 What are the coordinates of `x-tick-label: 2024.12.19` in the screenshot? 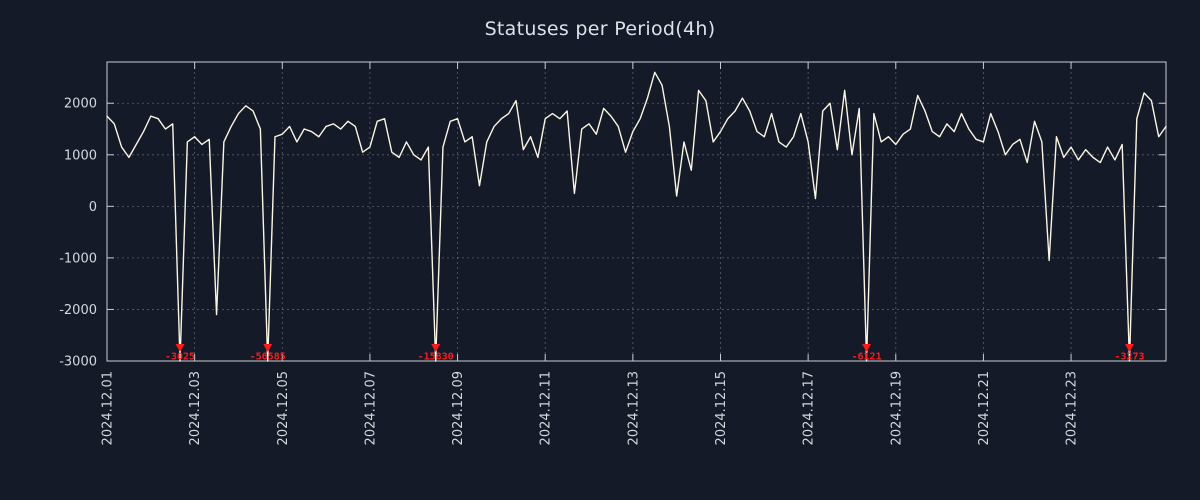 It's located at (896, 408).